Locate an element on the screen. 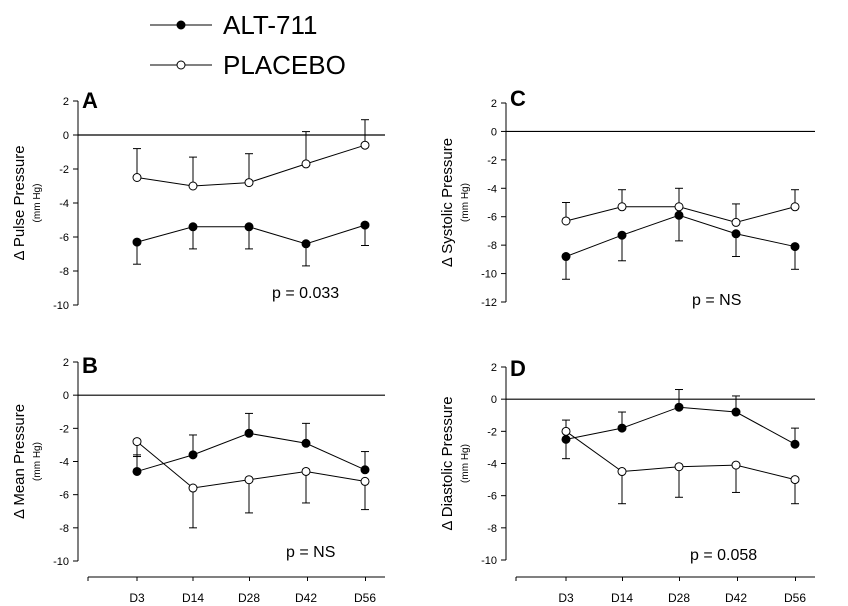 The image size is (848, 606). panel-letter: A is located at coordinates (90, 100).